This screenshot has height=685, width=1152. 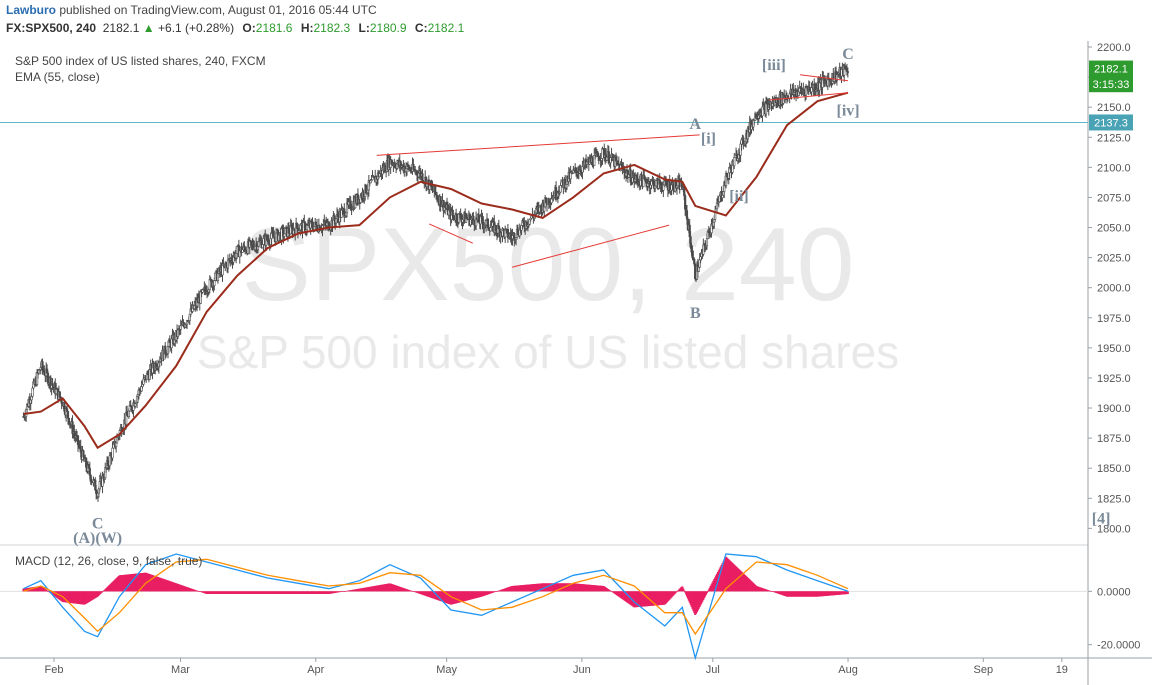 What do you see at coordinates (1111, 68) in the screenshot?
I see `last-price-badge-bg` at bounding box center [1111, 68].